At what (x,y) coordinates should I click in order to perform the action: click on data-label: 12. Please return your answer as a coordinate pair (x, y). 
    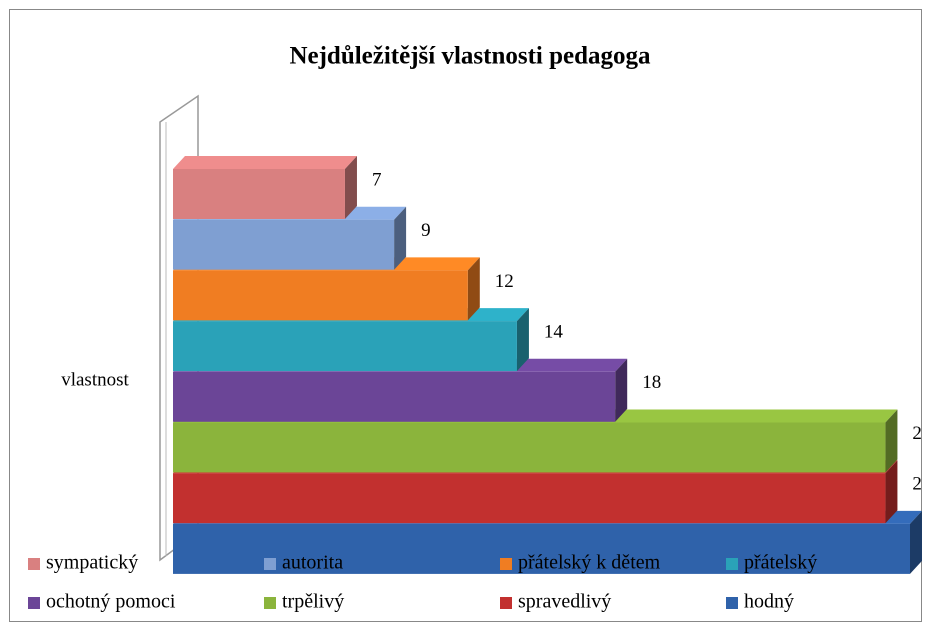
    Looking at the image, I should click on (504, 281).